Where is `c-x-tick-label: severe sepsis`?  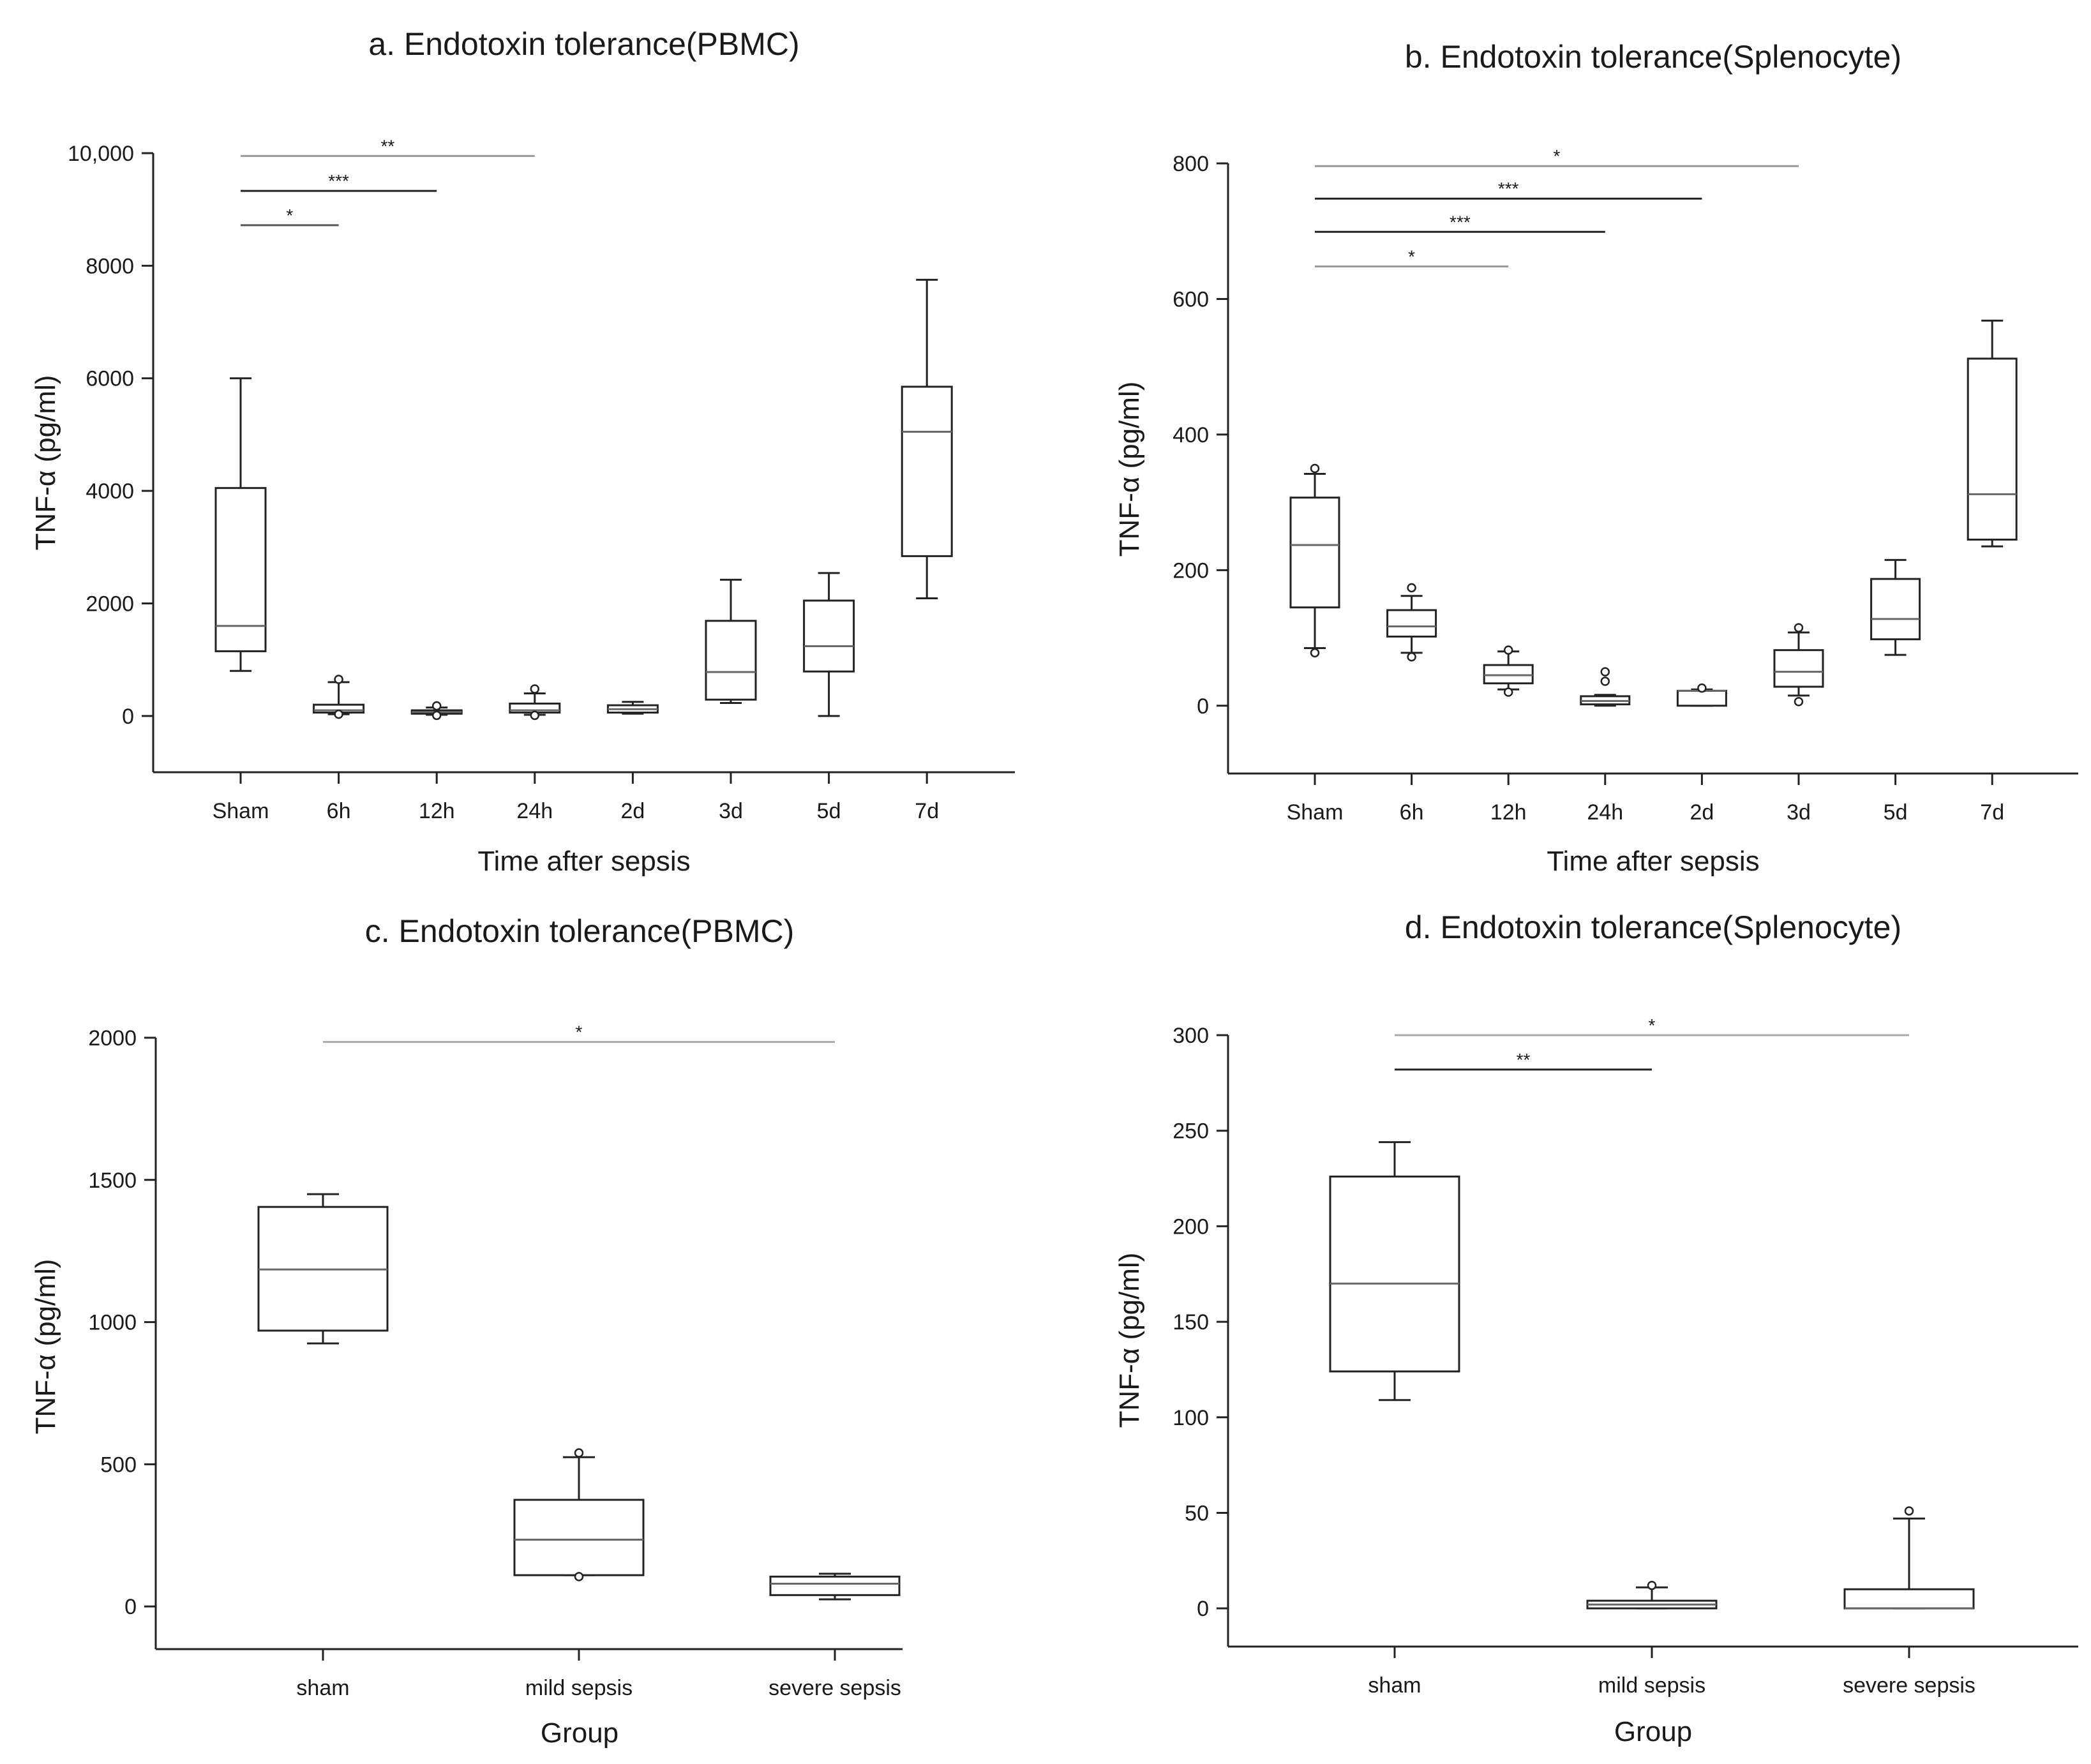
c-x-tick-label: severe sepsis is located at coordinates (834, 1688).